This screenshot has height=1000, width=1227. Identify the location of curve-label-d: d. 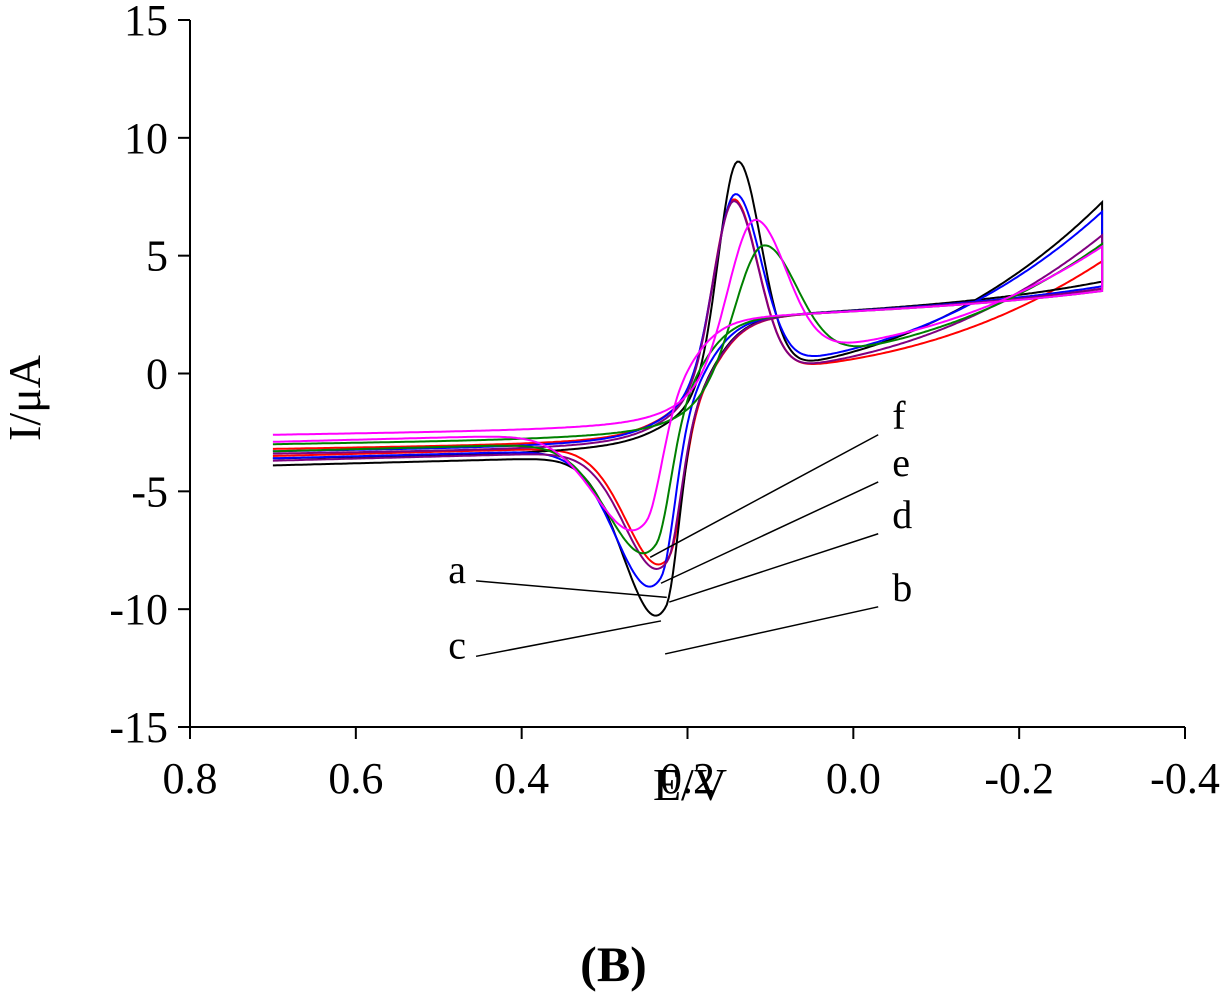
(902, 514).